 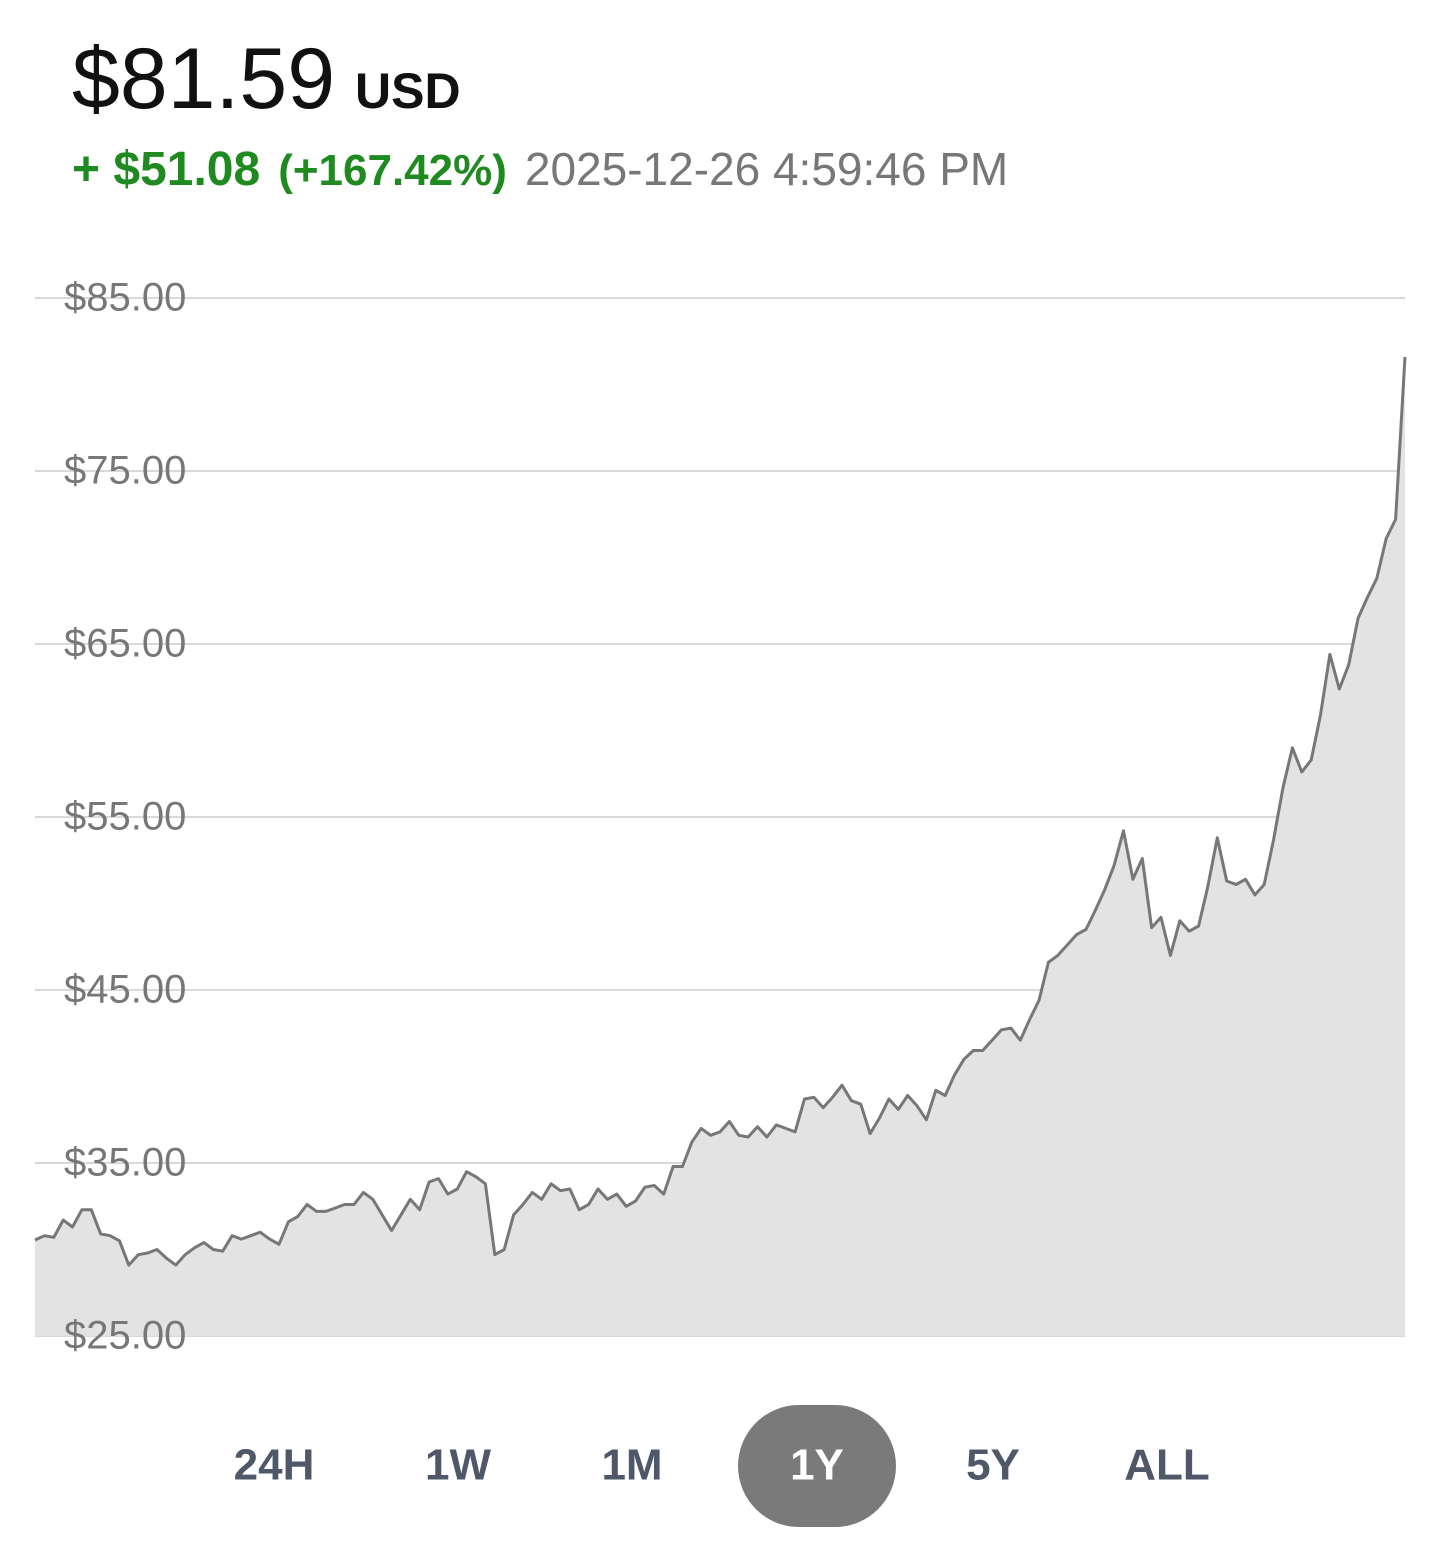 What do you see at coordinates (766, 169) in the screenshot?
I see `timestamp: 2025-12-26 4:59:46 PM` at bounding box center [766, 169].